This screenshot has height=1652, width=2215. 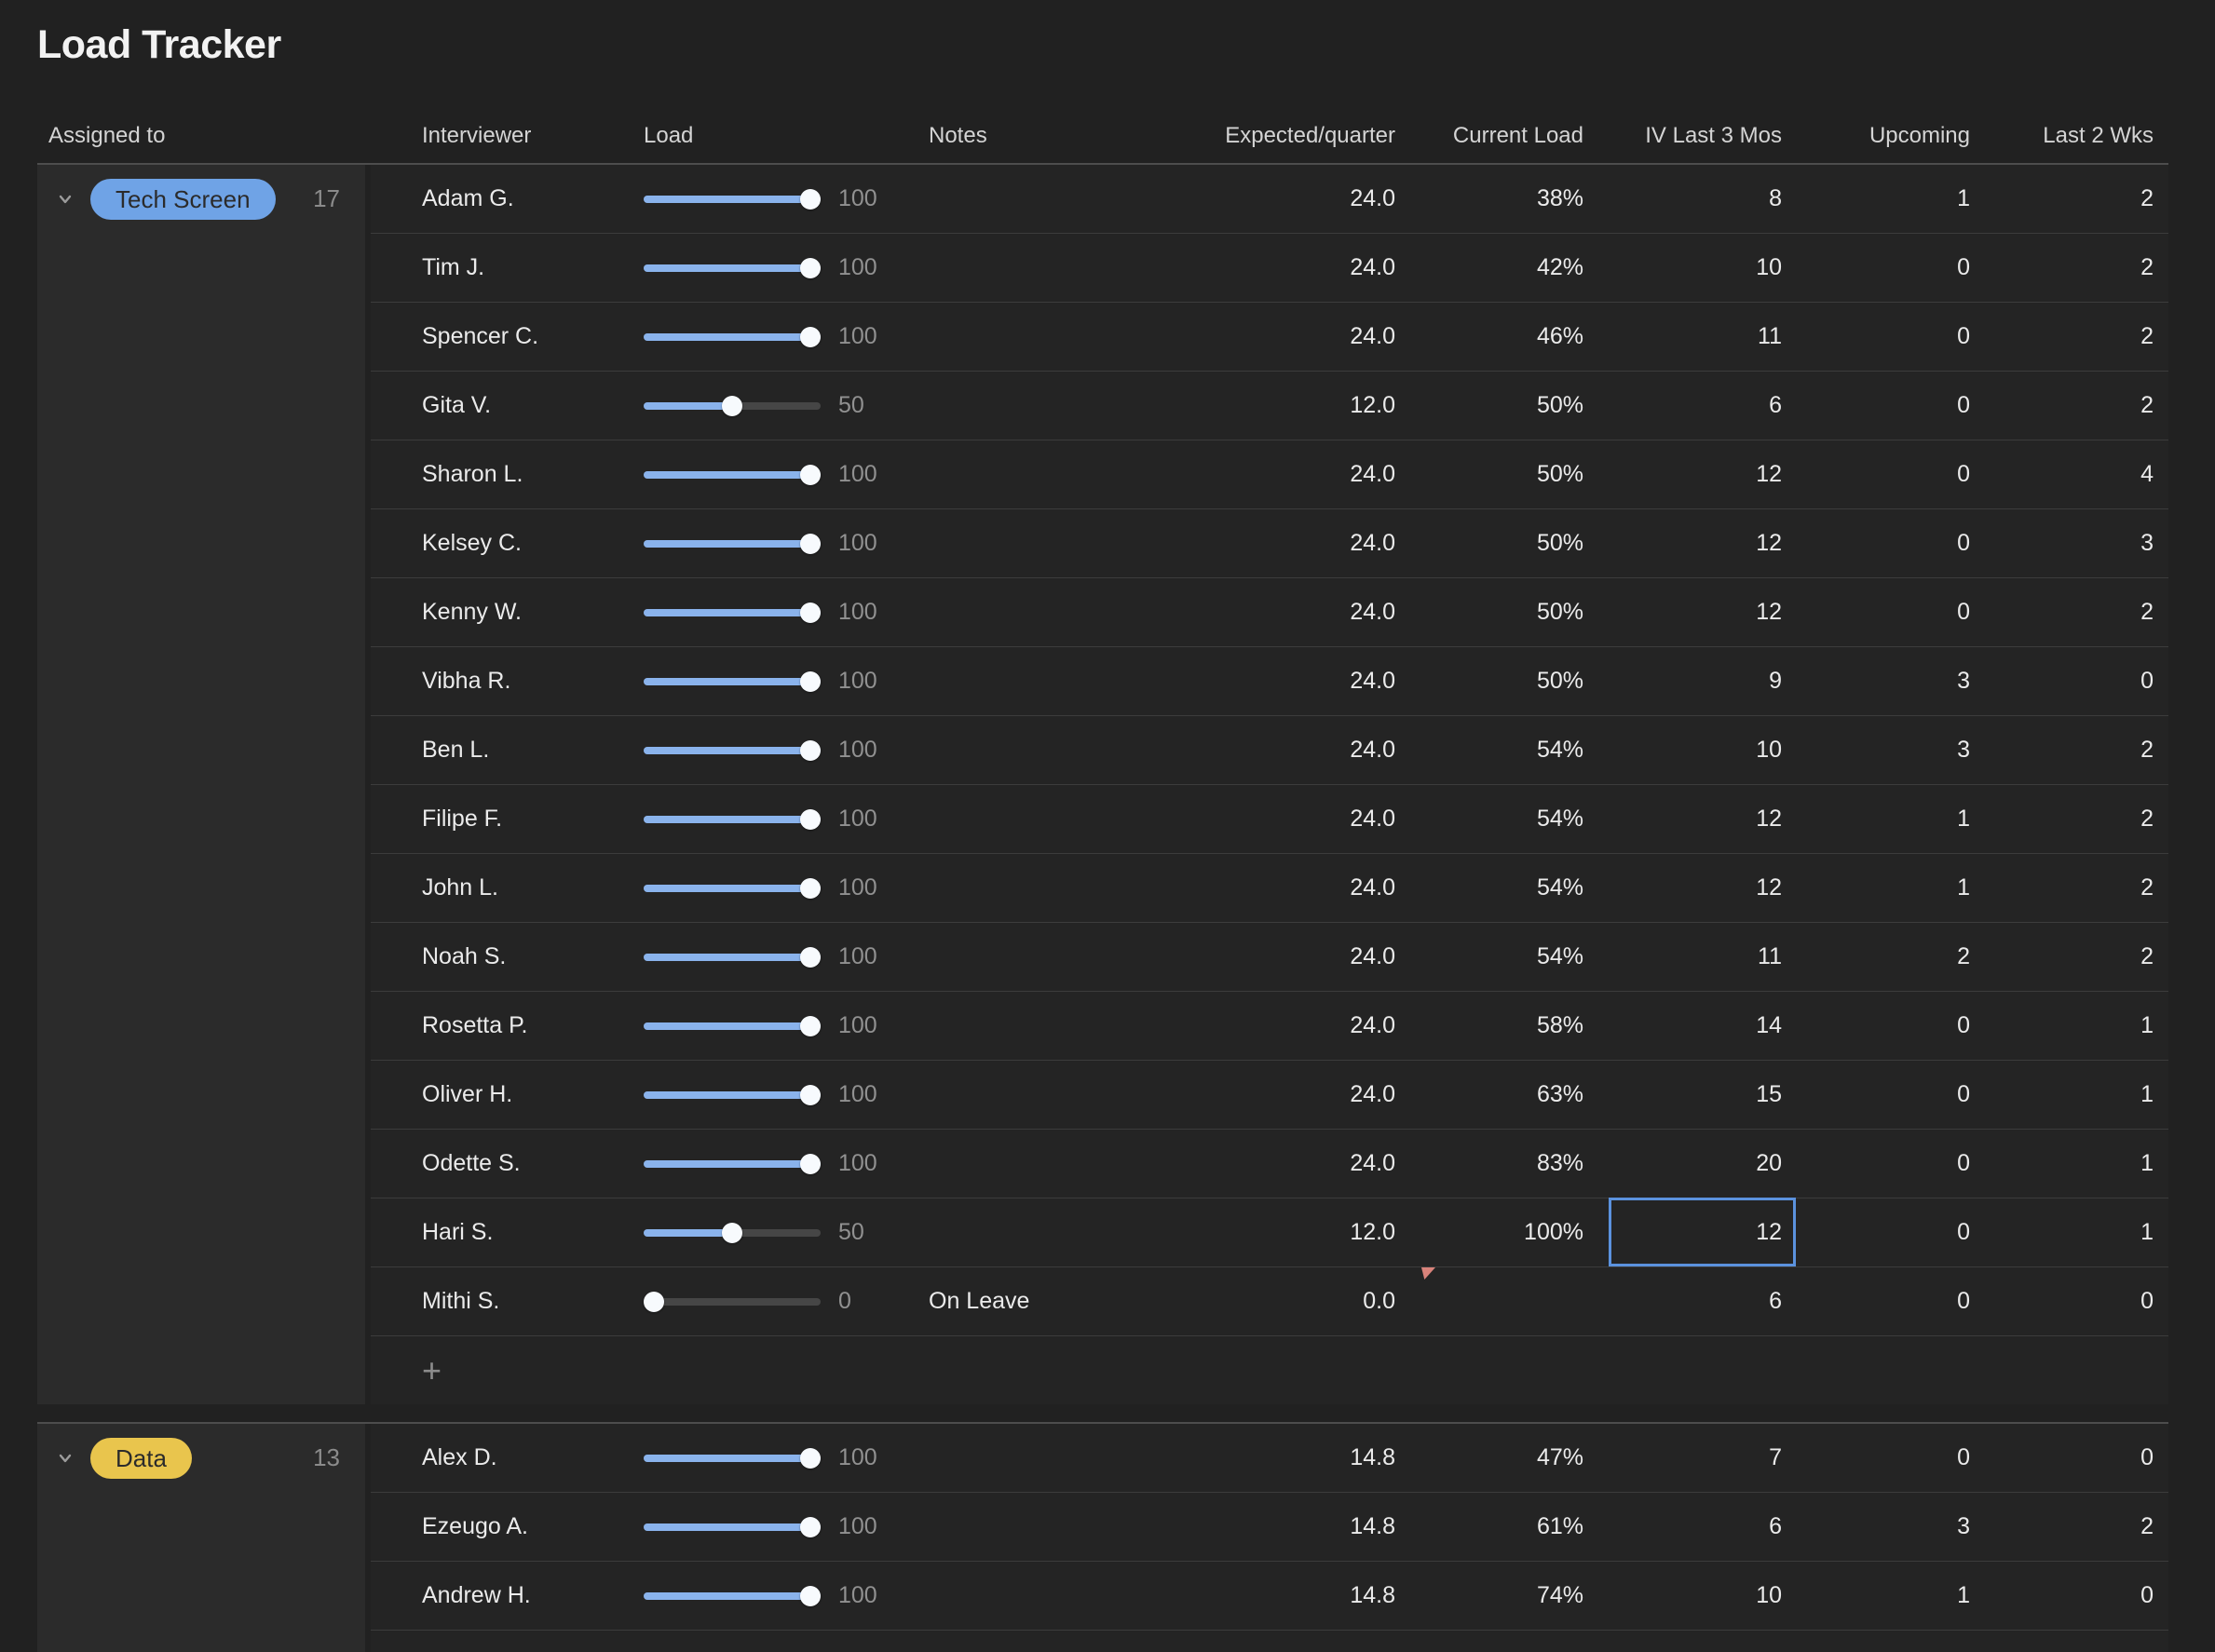 What do you see at coordinates (461, 1301) in the screenshot?
I see `interviewer-cell: Mithi S.` at bounding box center [461, 1301].